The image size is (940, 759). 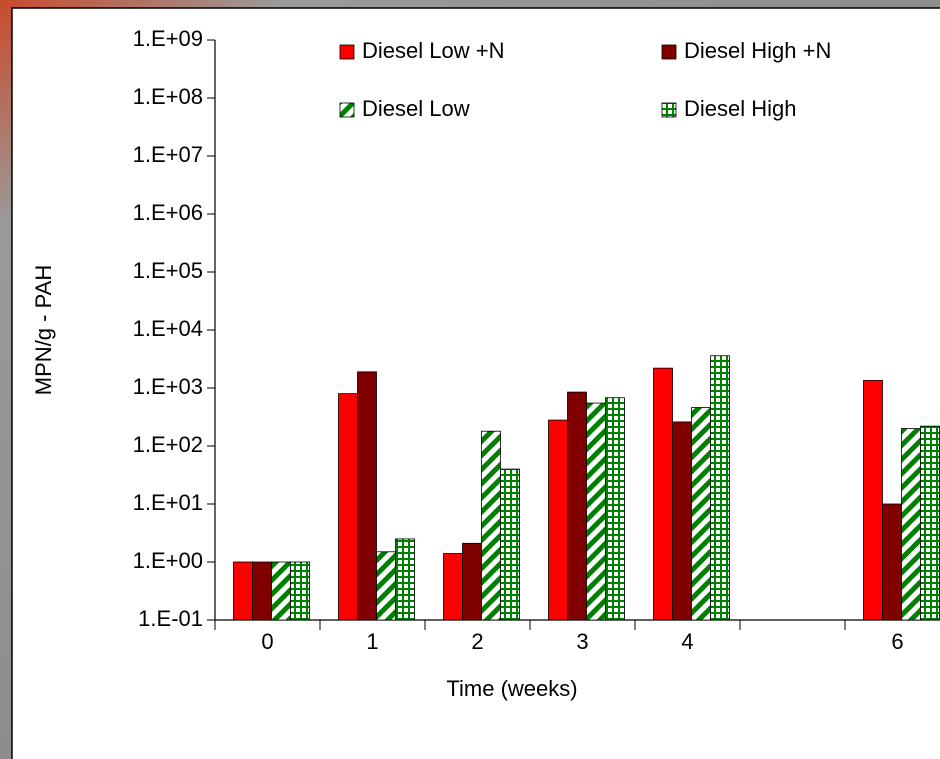 What do you see at coordinates (511, 688) in the screenshot?
I see `x-axis-title: Time (weeks)` at bounding box center [511, 688].